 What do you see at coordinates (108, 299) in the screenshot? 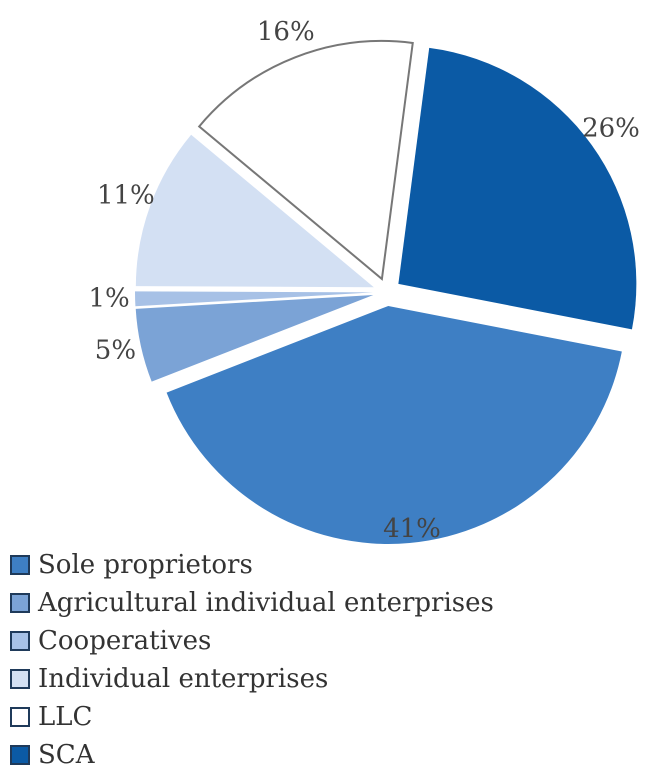
I see `slice-label-cooperatives: 1%` at bounding box center [108, 299].